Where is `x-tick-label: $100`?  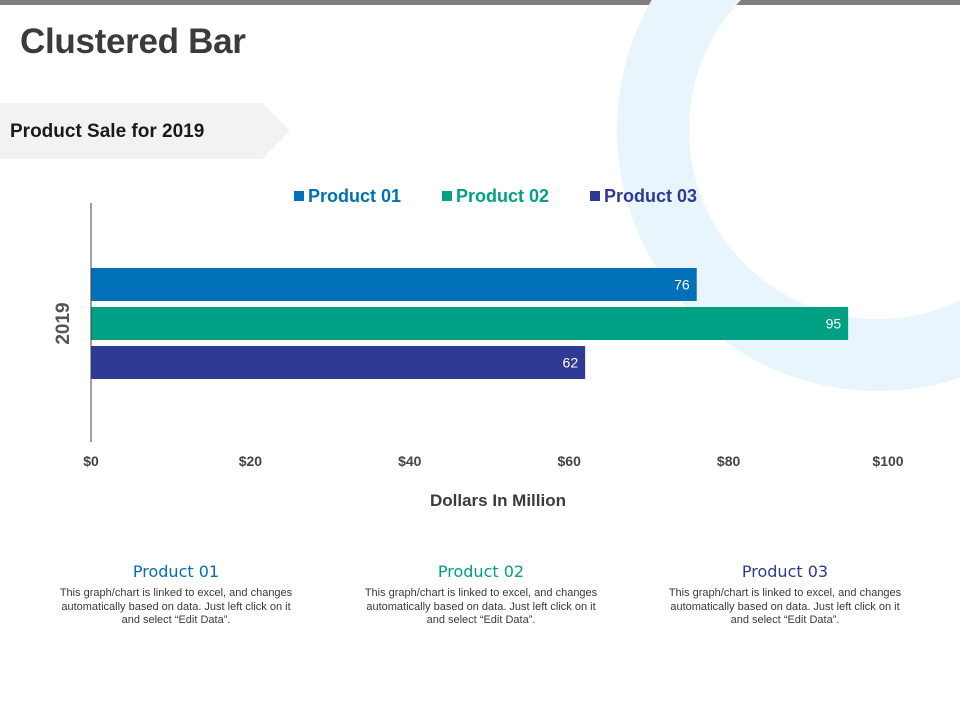 x-tick-label: $100 is located at coordinates (887, 461).